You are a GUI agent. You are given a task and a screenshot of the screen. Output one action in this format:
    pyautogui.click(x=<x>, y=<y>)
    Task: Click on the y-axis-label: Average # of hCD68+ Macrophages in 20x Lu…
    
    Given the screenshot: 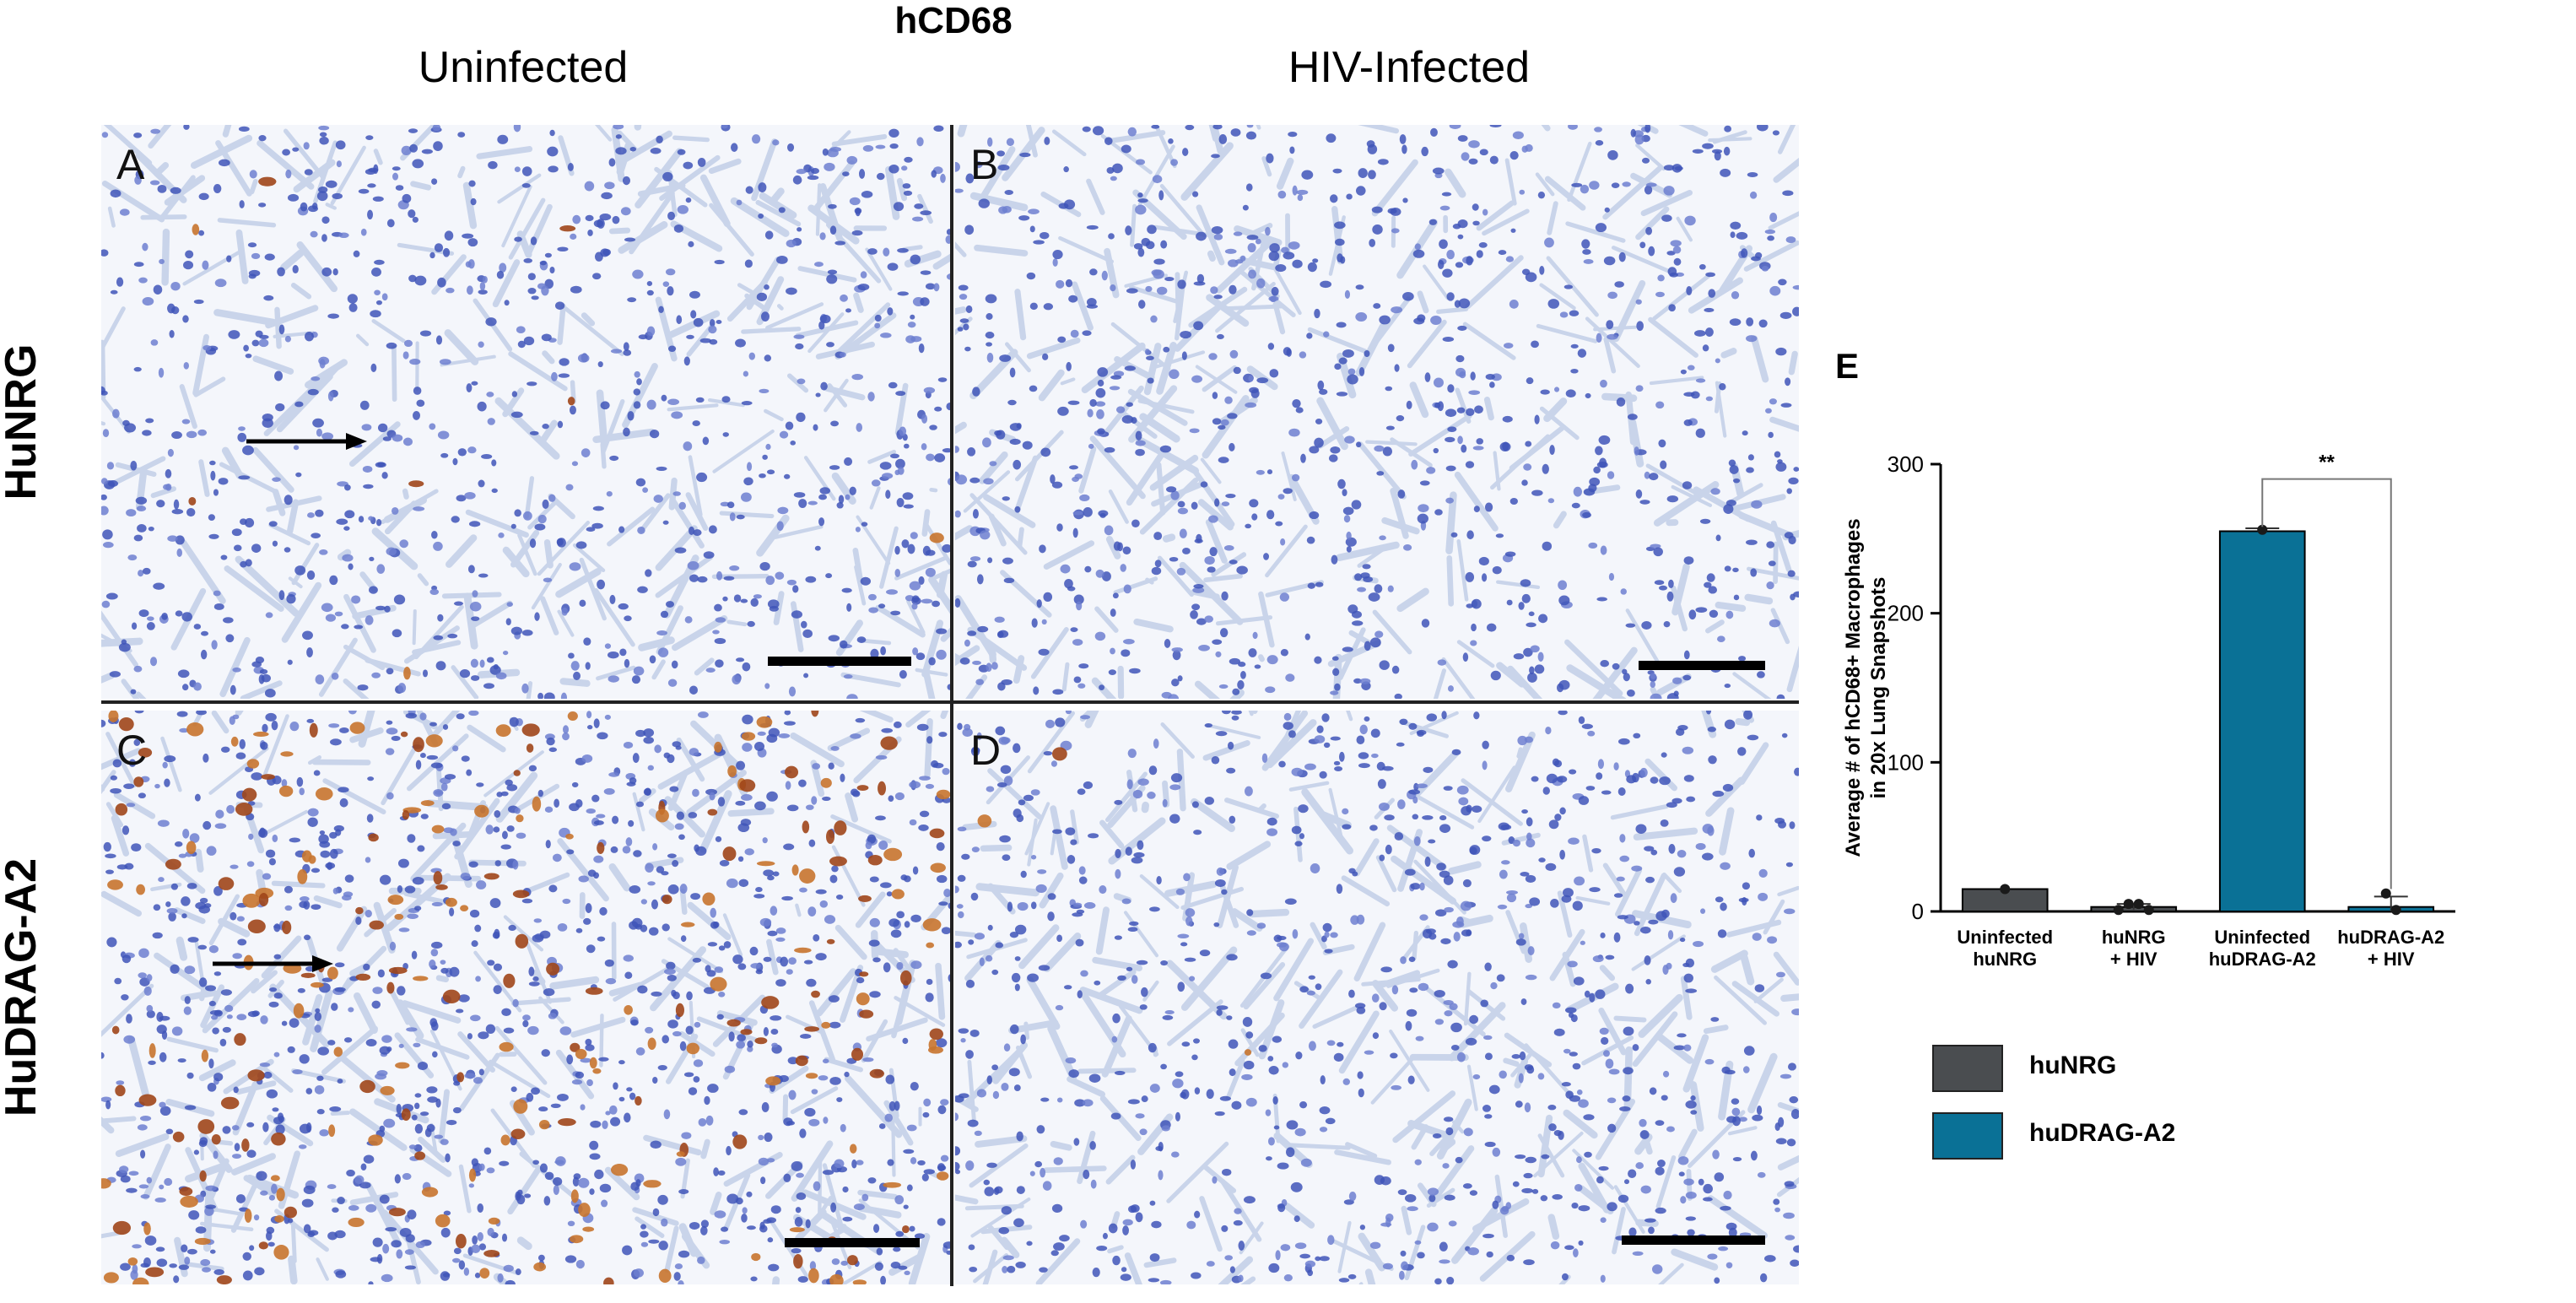 What is the action you would take?
    pyautogui.click(x=1866, y=687)
    